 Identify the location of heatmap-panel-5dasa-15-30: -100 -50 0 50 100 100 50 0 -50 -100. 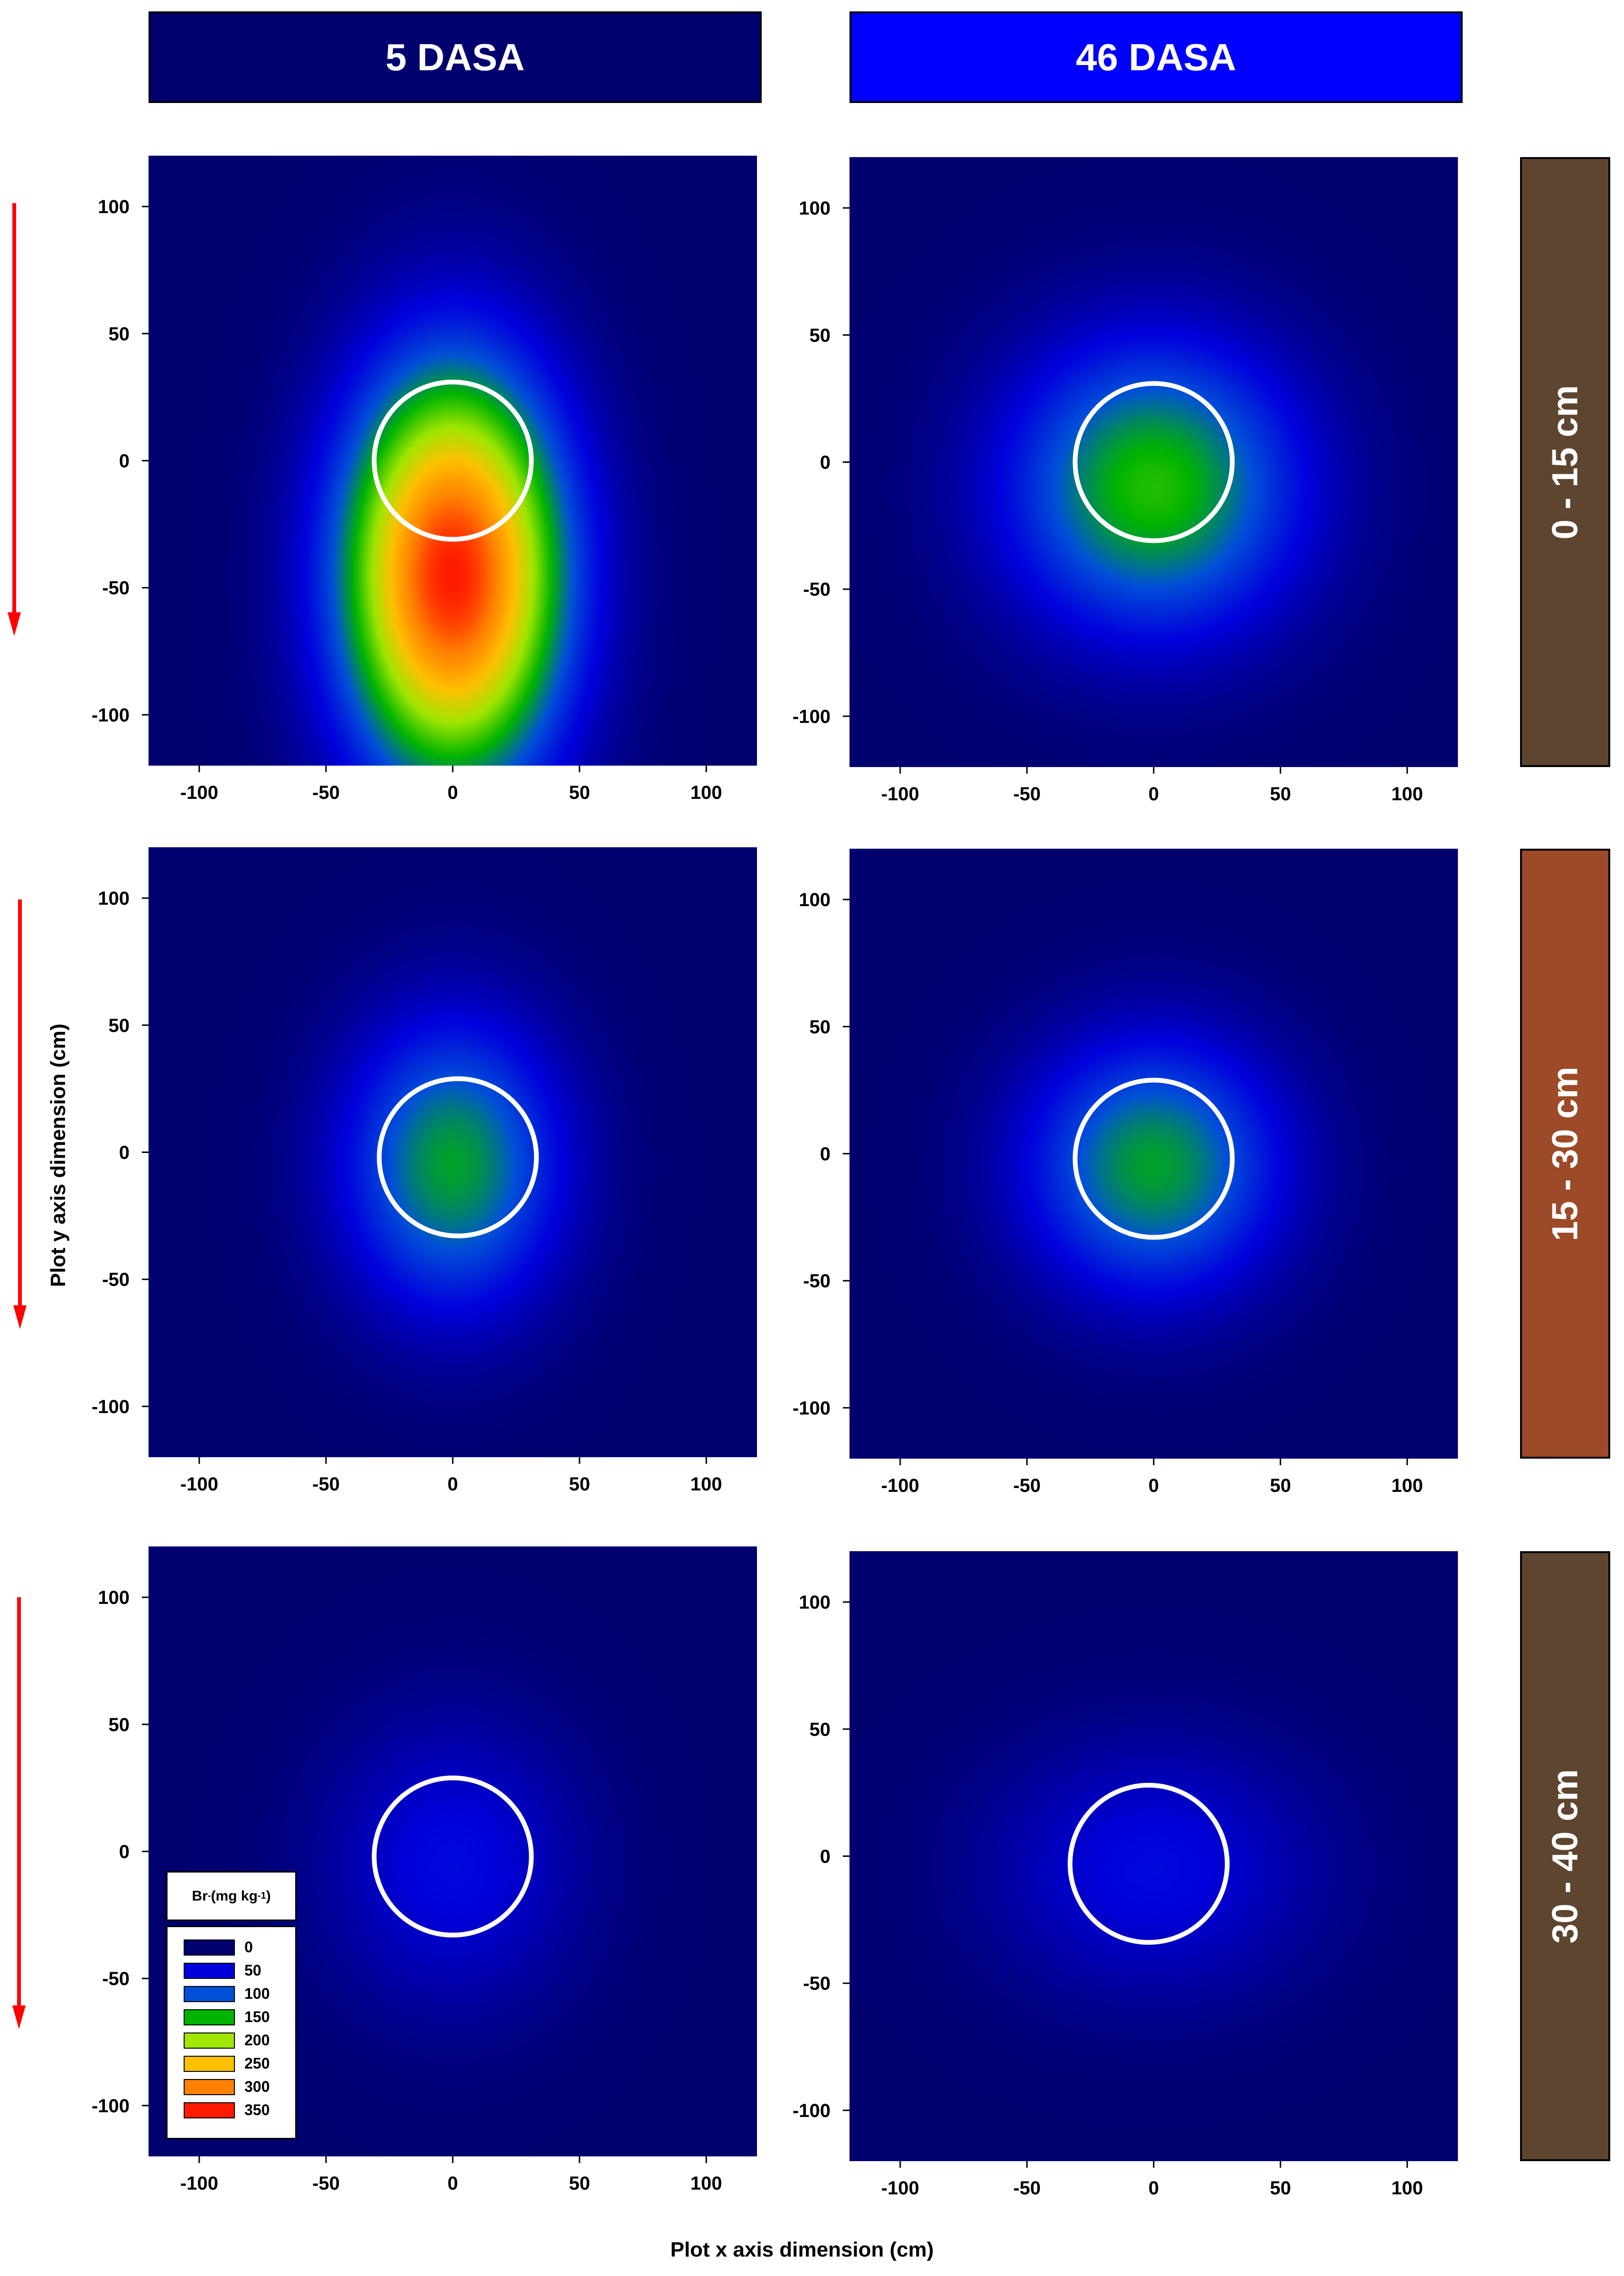
(424, 1171).